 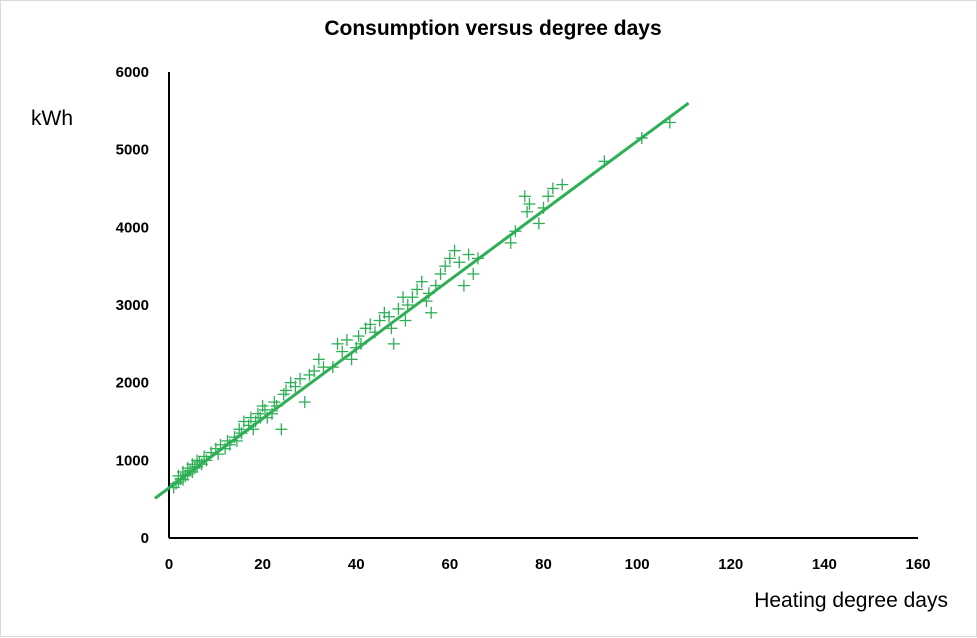 What do you see at coordinates (132, 305) in the screenshot?
I see `y-tick-label: 3000` at bounding box center [132, 305].